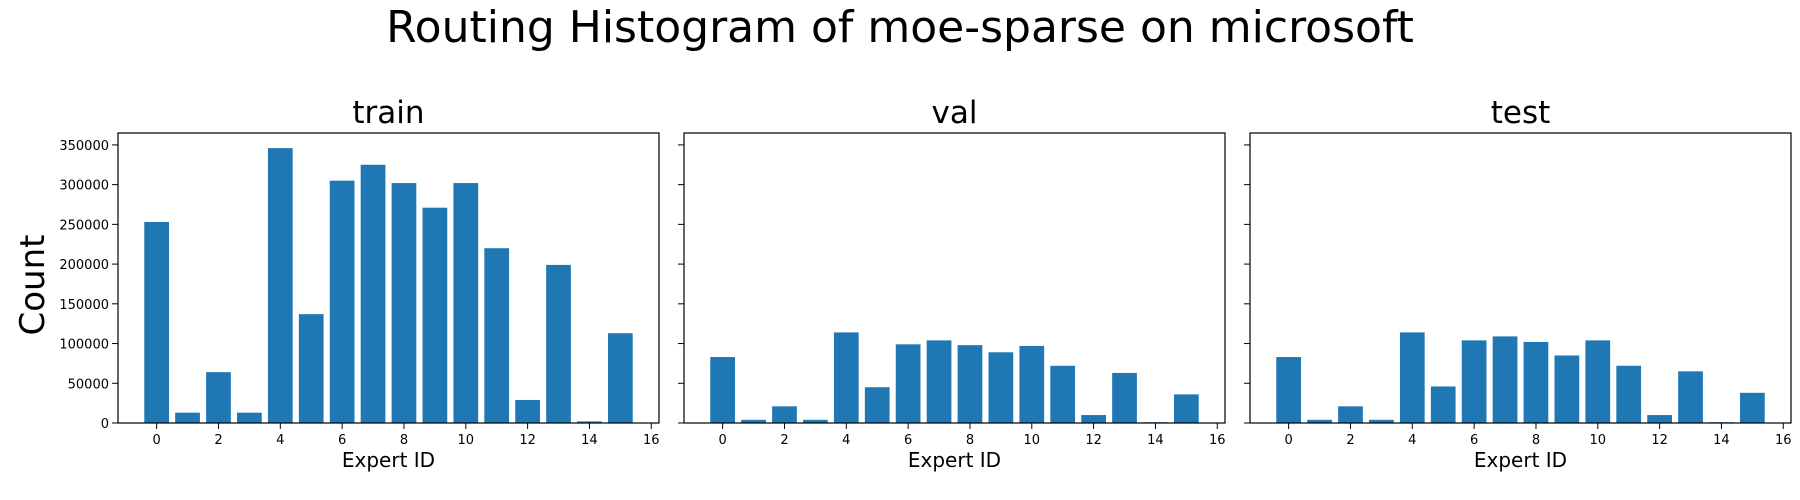 The height and width of the screenshot is (500, 1800). Describe the element at coordinates (88, 384) in the screenshot. I see `y-tick-label: 50000` at that location.